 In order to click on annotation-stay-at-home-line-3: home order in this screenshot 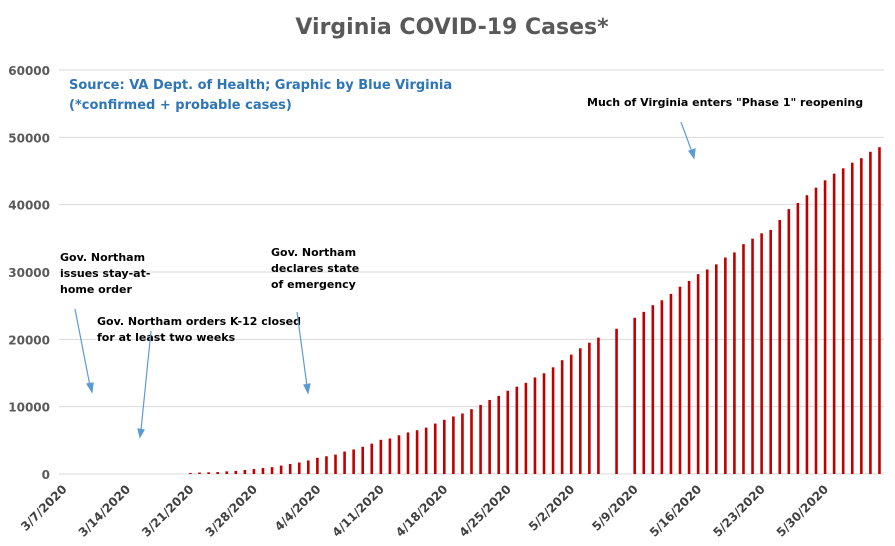, I will do `click(96, 289)`.